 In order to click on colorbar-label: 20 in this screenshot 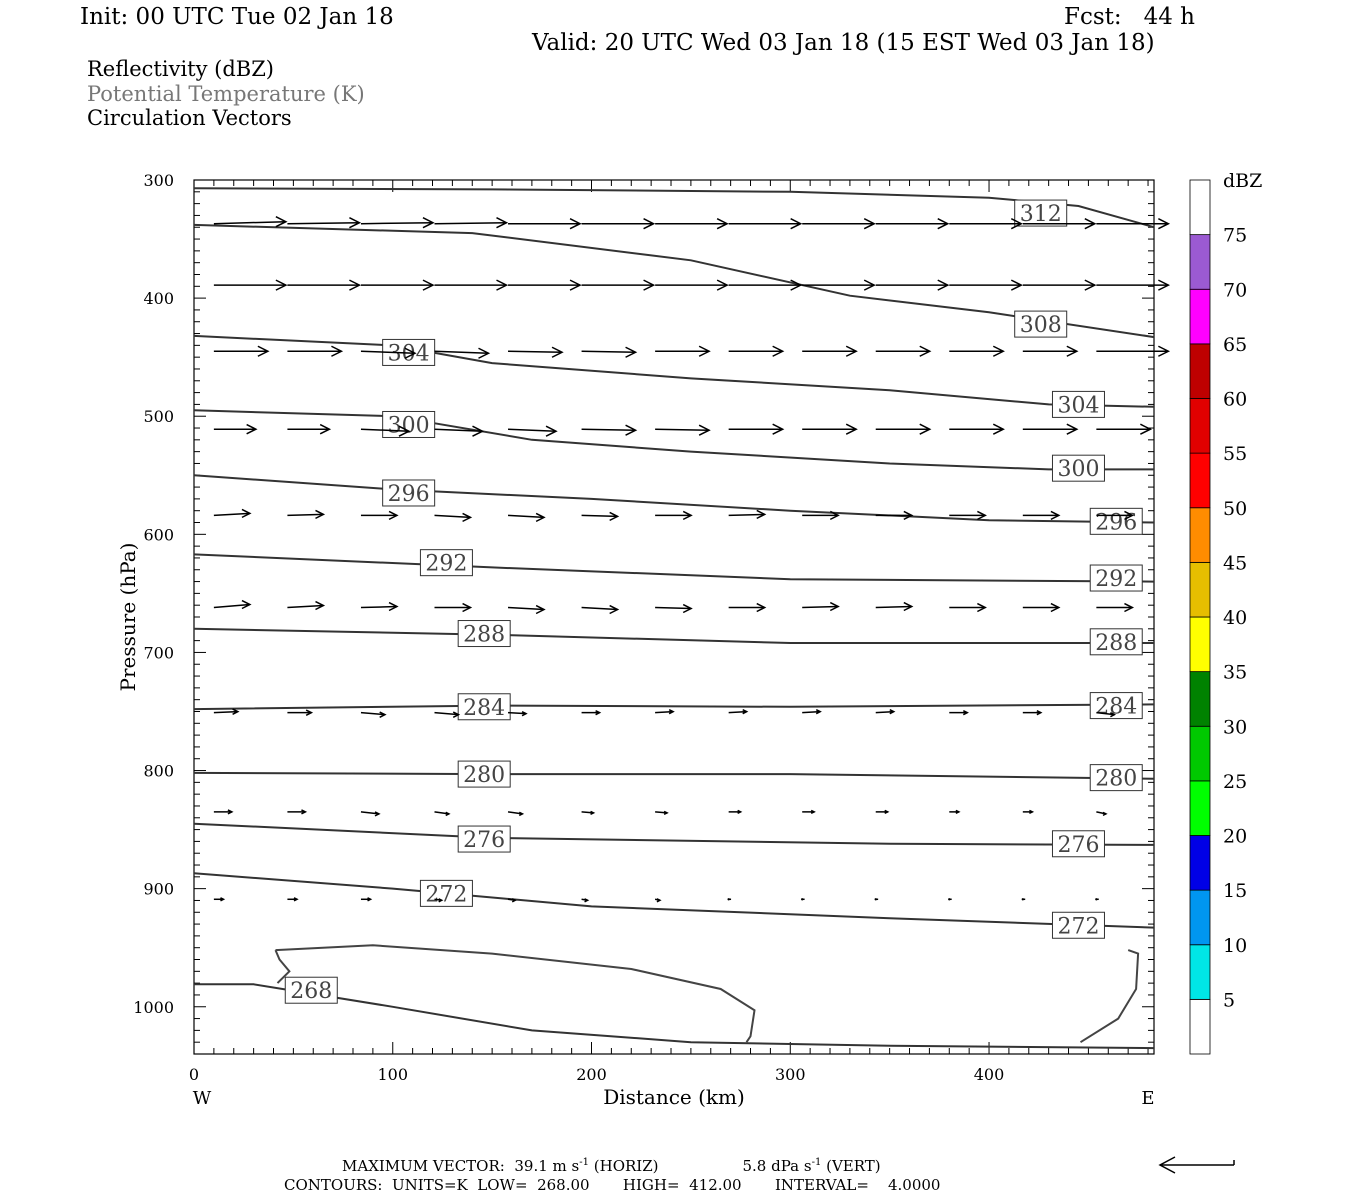, I will do `click(1235, 837)`.